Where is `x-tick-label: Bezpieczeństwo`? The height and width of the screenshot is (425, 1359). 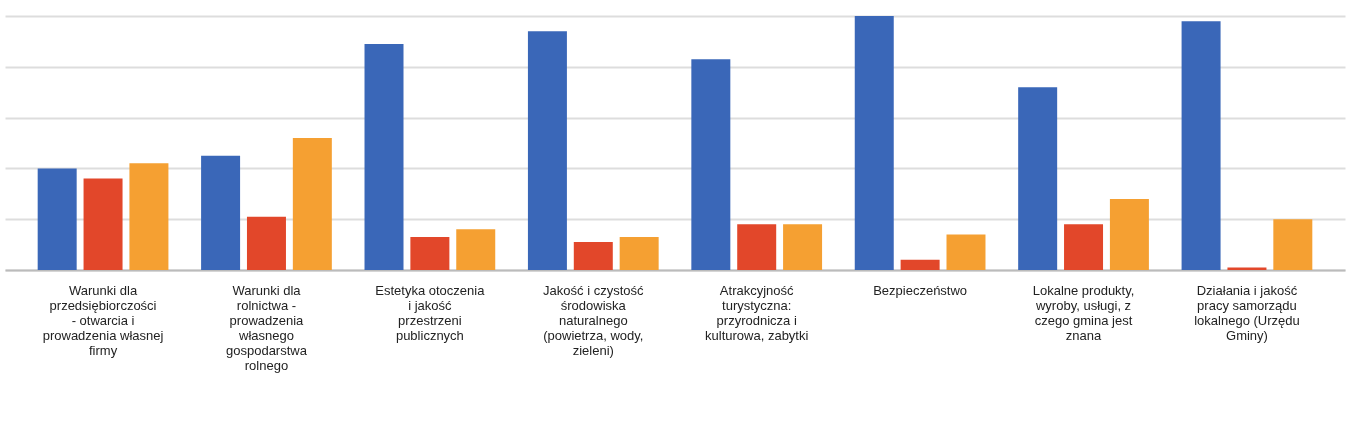 x-tick-label: Bezpieczeństwo is located at coordinates (920, 290).